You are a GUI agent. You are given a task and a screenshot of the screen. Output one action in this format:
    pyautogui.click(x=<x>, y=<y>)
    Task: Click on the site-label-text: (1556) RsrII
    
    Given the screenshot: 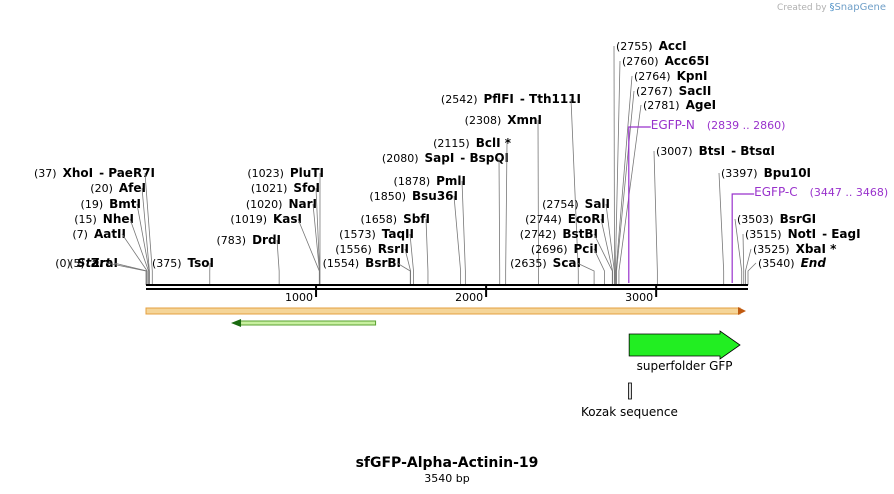 What is the action you would take?
    pyautogui.click(x=372, y=249)
    